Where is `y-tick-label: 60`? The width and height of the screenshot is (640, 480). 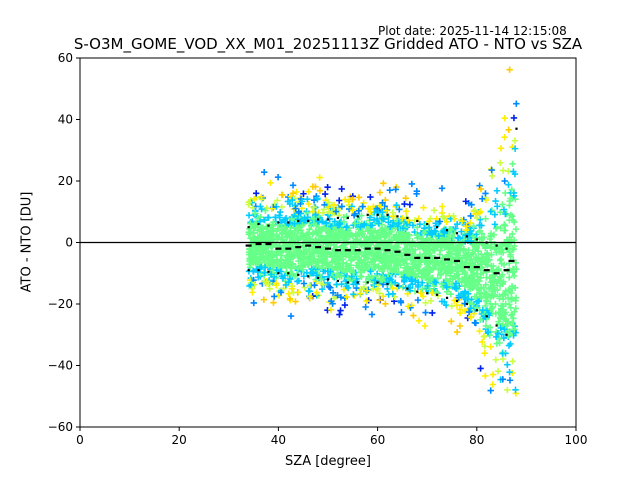
y-tick-label: 60 is located at coordinates (65, 58).